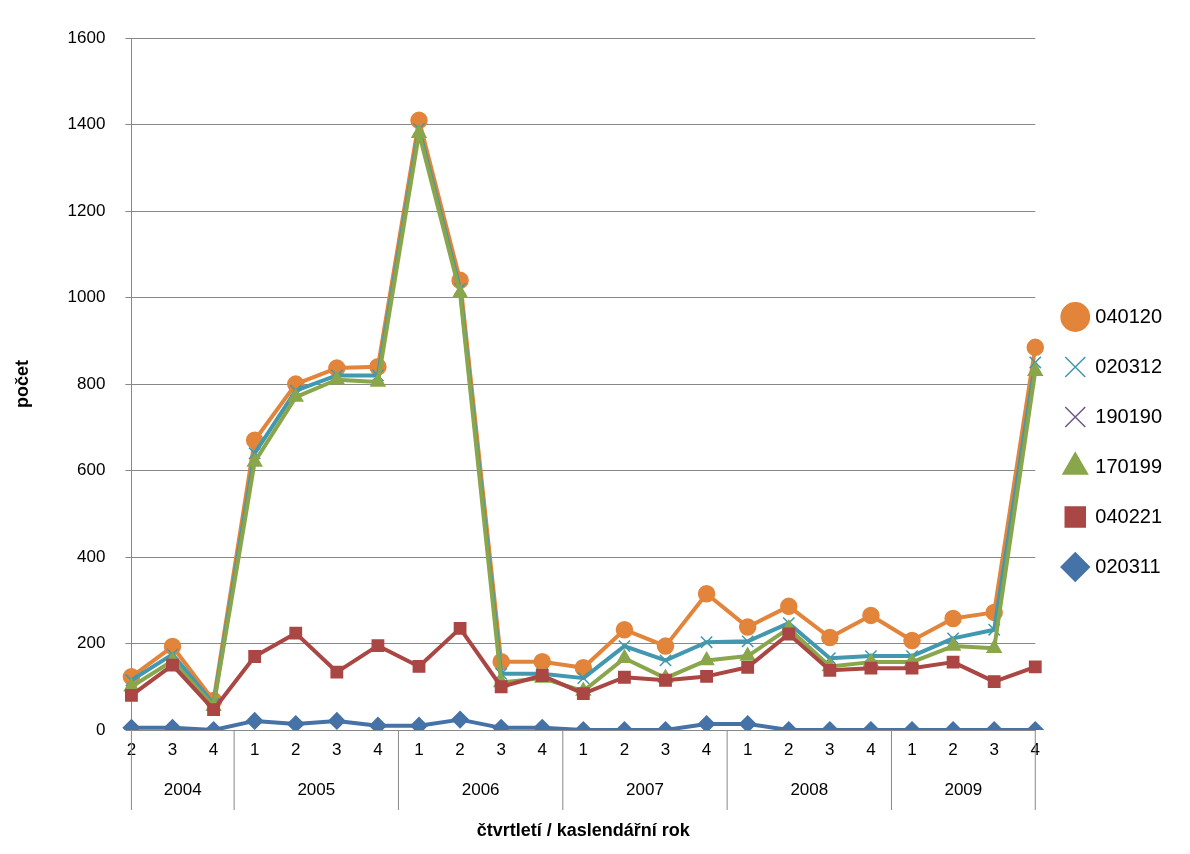 Image resolution: width=1190 pixels, height=854 pixels. Describe the element at coordinates (645, 789) in the screenshot. I see `text: 2007` at that location.